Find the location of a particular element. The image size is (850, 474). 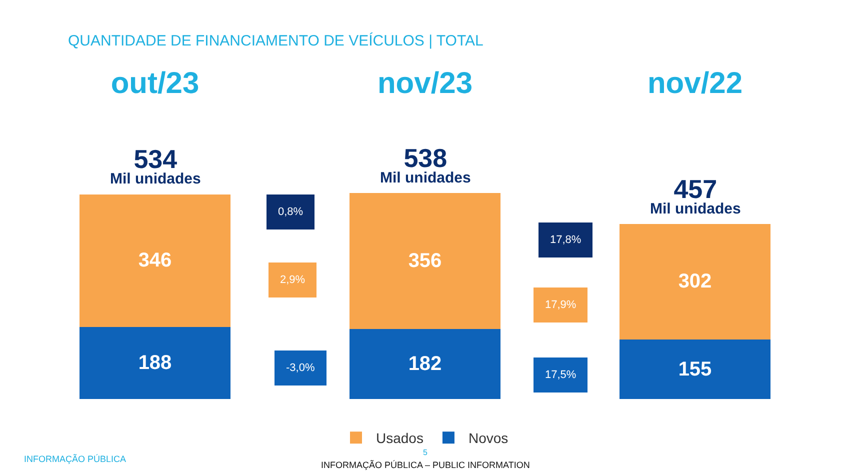

x-tick-label: nov/22 is located at coordinates (695, 83).